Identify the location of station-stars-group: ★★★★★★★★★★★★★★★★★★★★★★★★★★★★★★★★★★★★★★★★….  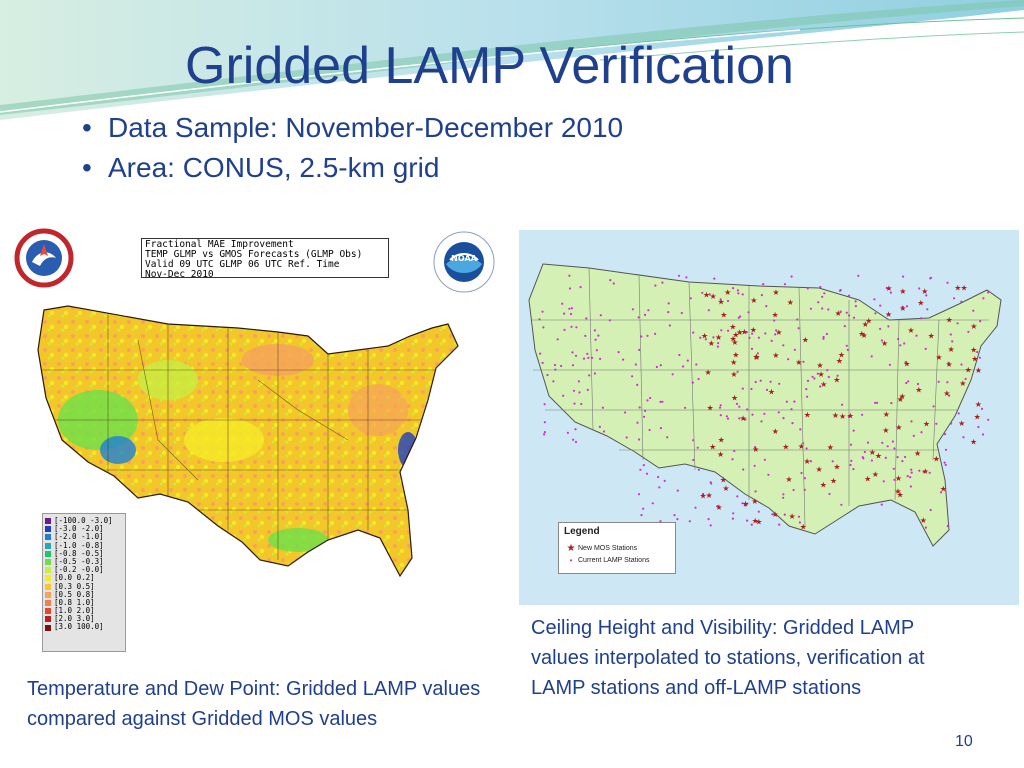
(841, 407).